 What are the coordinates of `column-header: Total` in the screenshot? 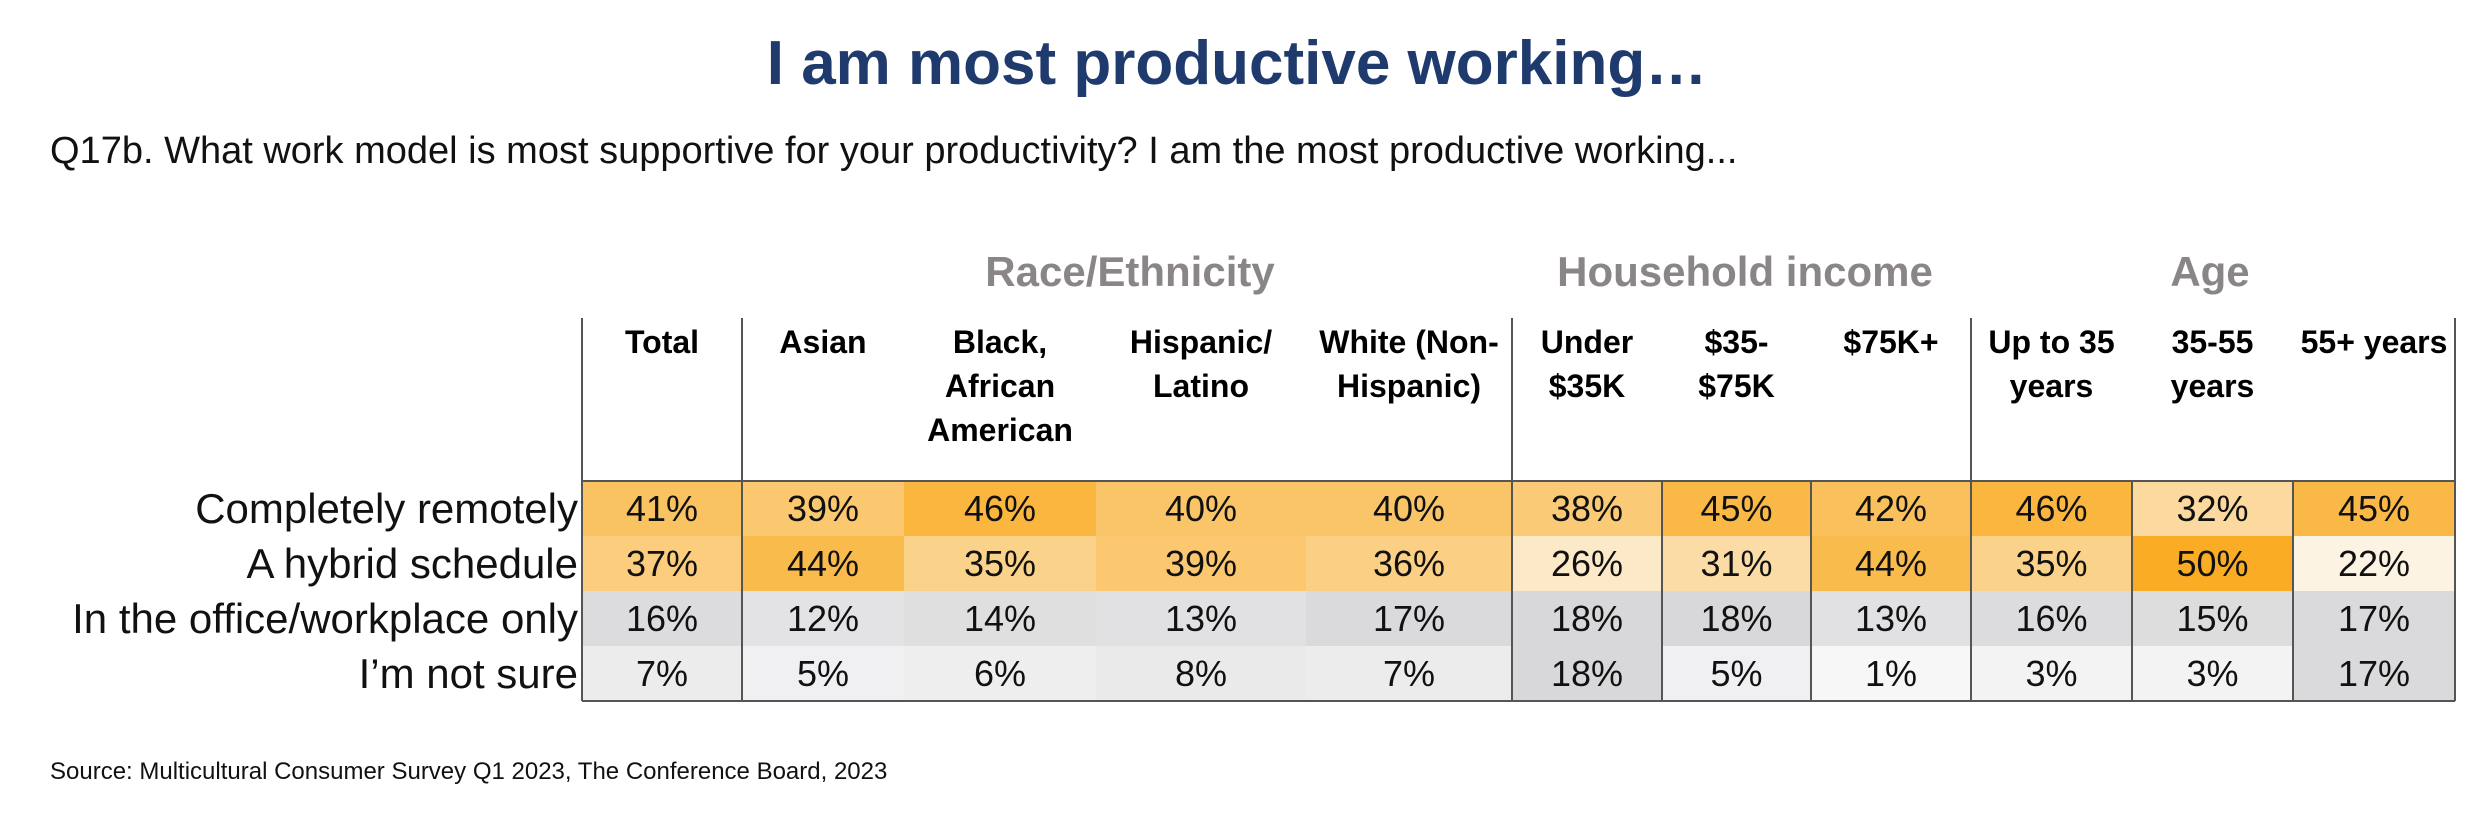 It's located at (662, 342).